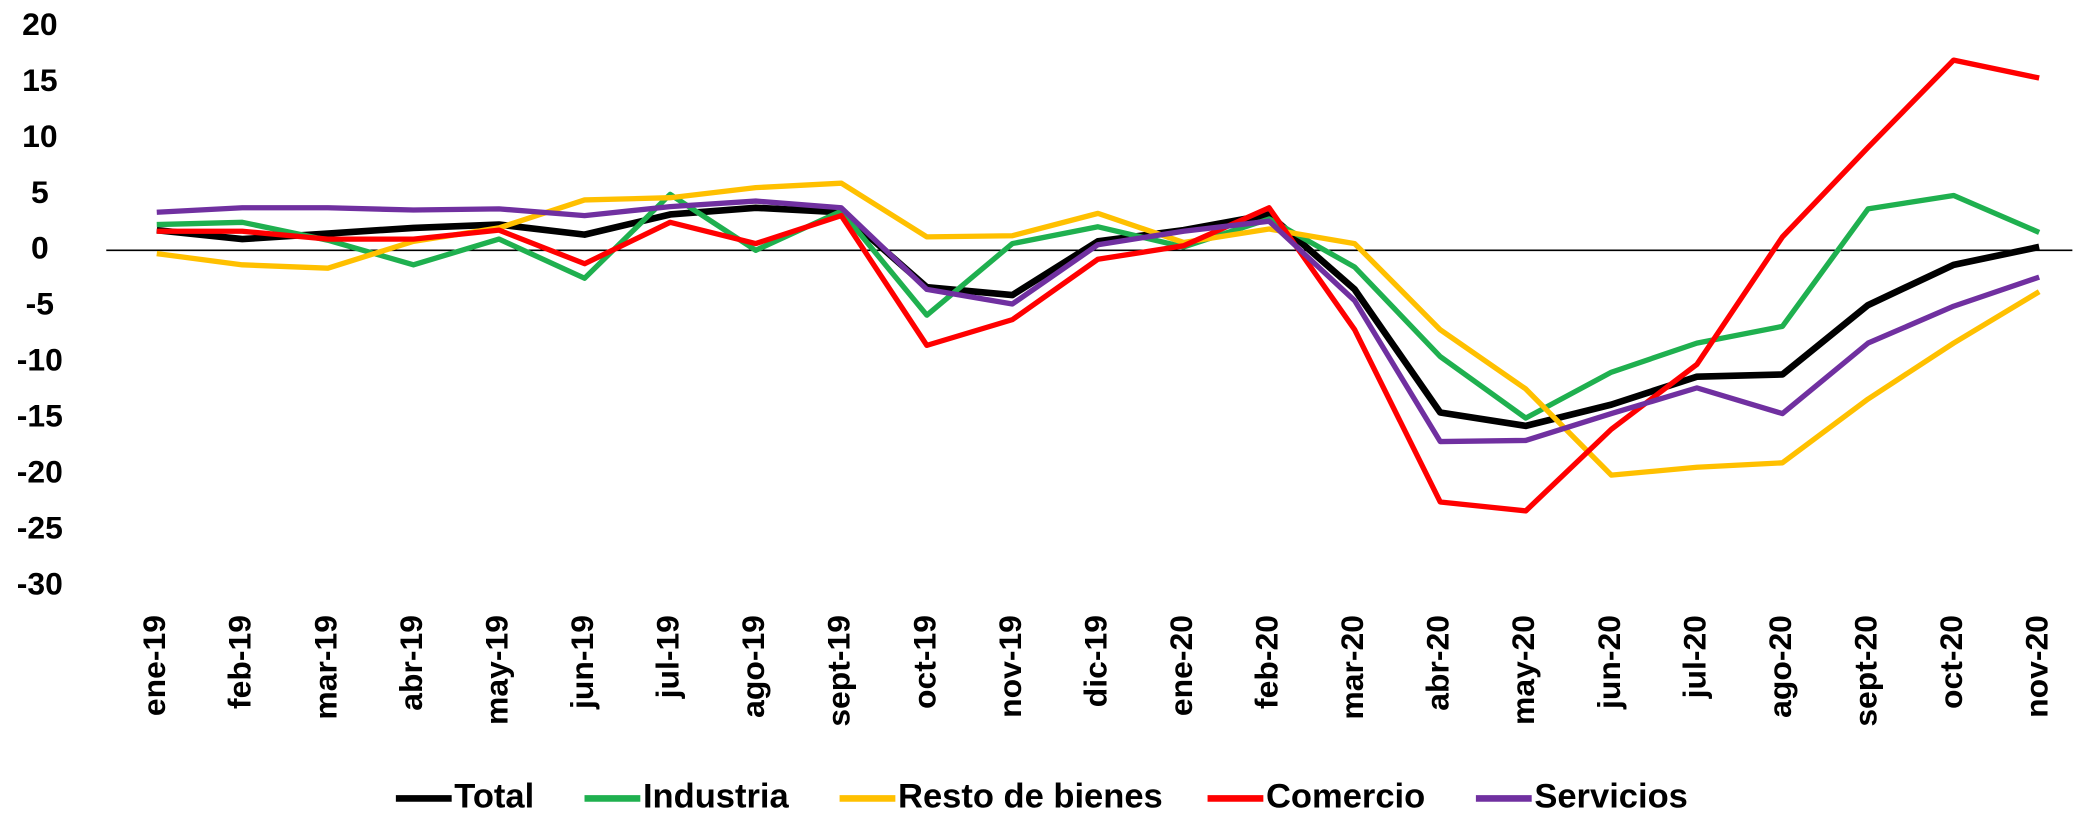  Describe the element at coordinates (240, 662) in the screenshot. I see `x-tick-label: feb-19` at that location.